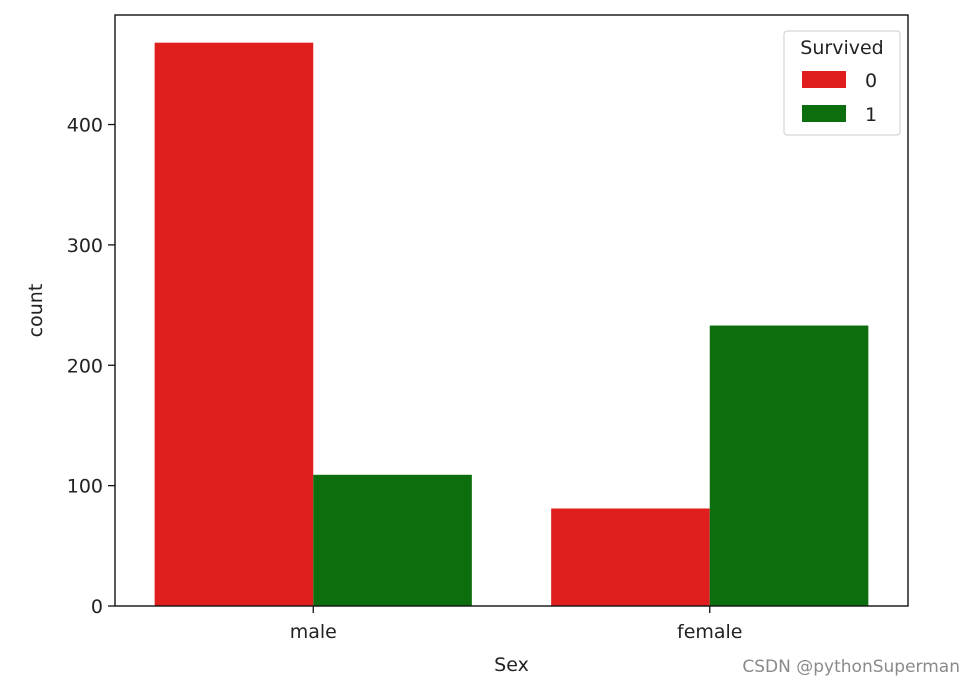 This screenshot has height=685, width=974. I want to click on x-axis-label: Sex, so click(511, 665).